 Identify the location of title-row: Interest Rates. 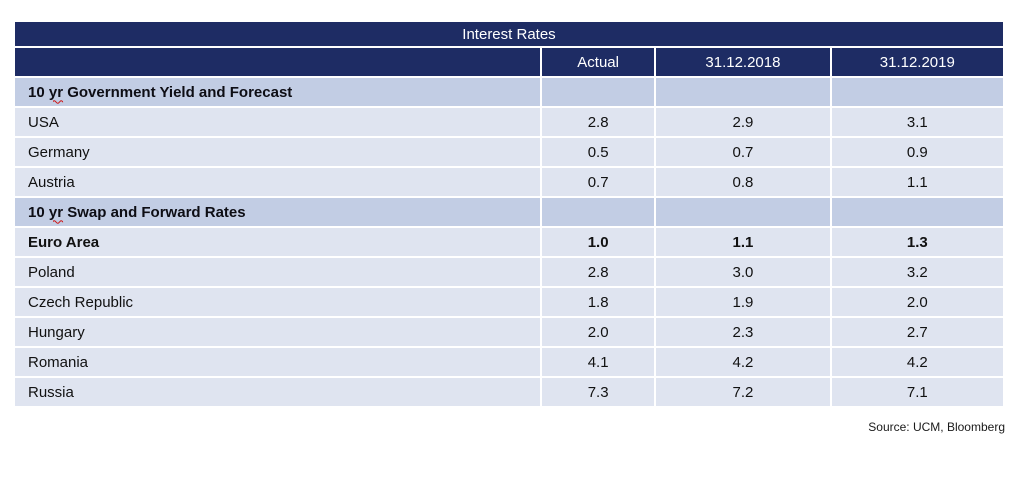
(509, 34).